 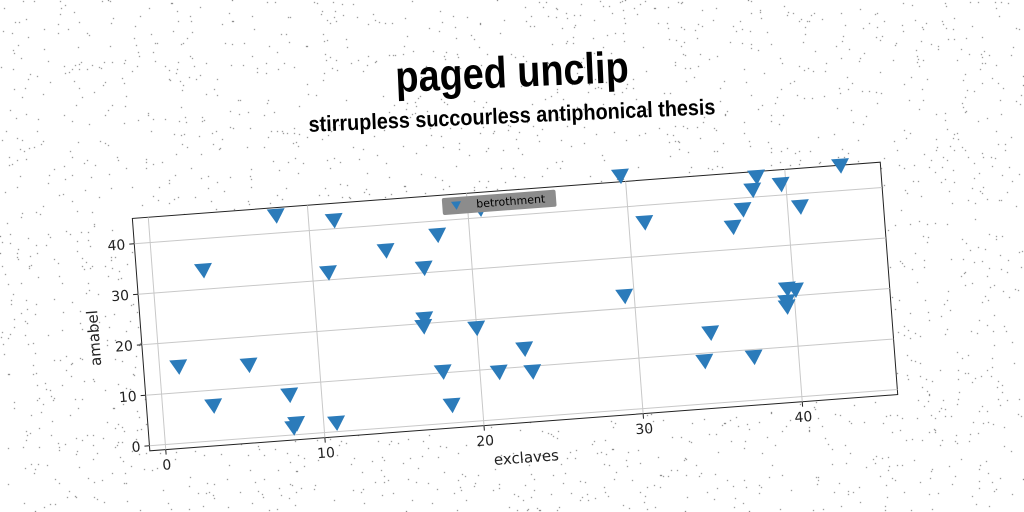 What do you see at coordinates (116, 245) in the screenshot?
I see `y-tick-label: 40` at bounding box center [116, 245].